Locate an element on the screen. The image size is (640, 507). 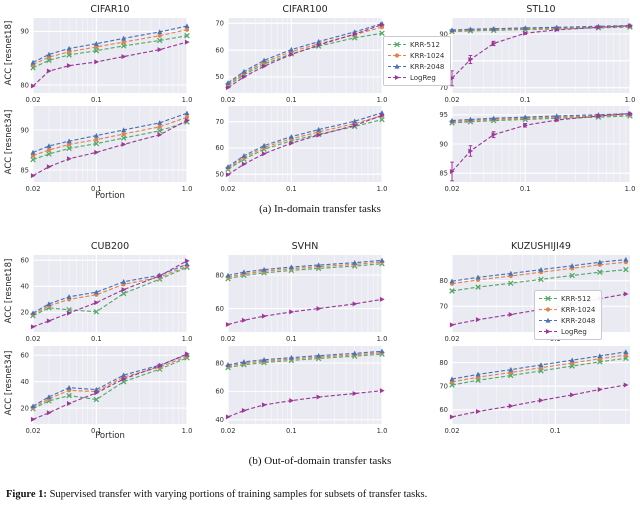
y-tick-label: 85 is located at coordinates (443, 174).